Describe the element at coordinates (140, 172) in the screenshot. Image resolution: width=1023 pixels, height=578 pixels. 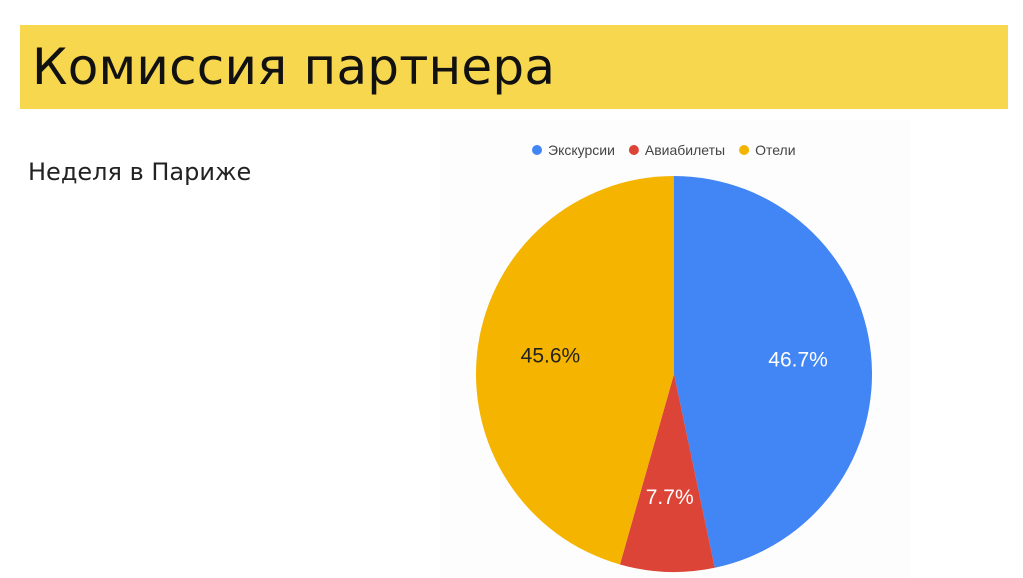
I see `slide-subtitle: Неделя в Париже` at that location.